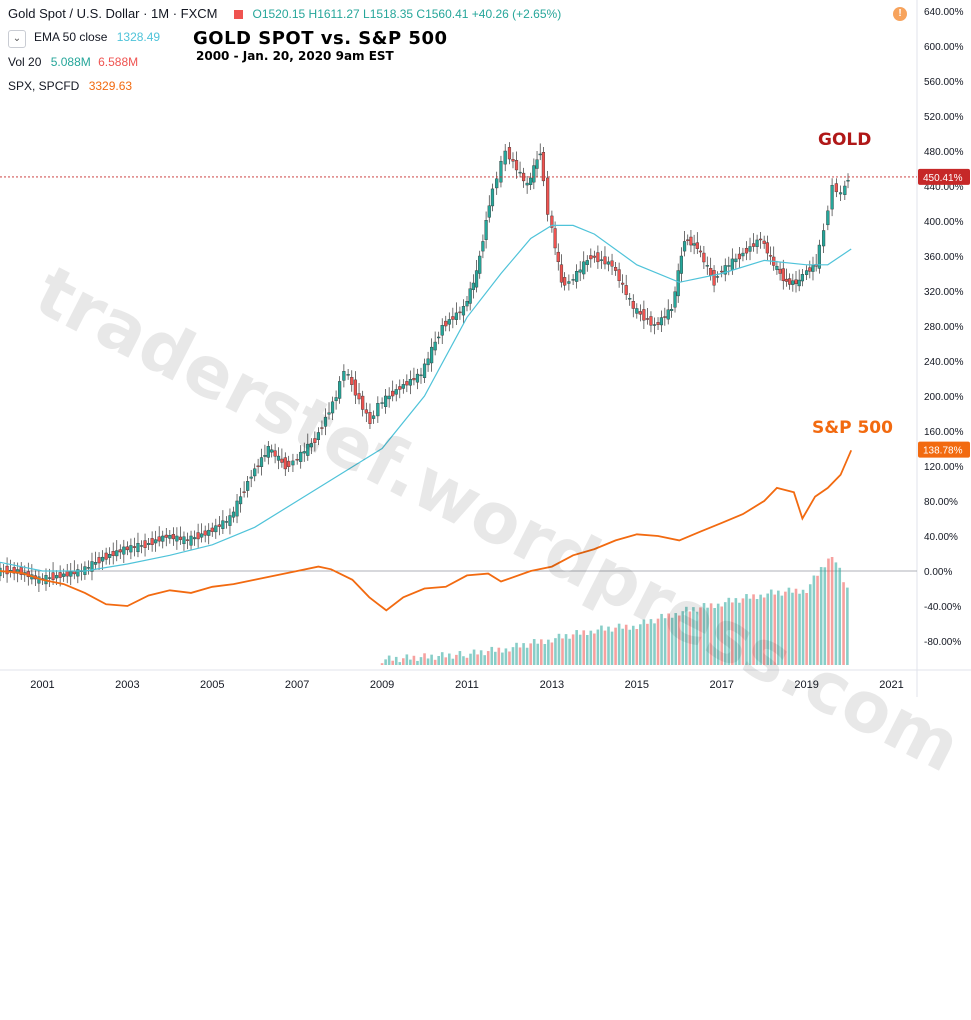 The height and width of the screenshot is (1020, 971). I want to click on ema-row: ⌄ EMA 50 close 1328.49, so click(84, 39).